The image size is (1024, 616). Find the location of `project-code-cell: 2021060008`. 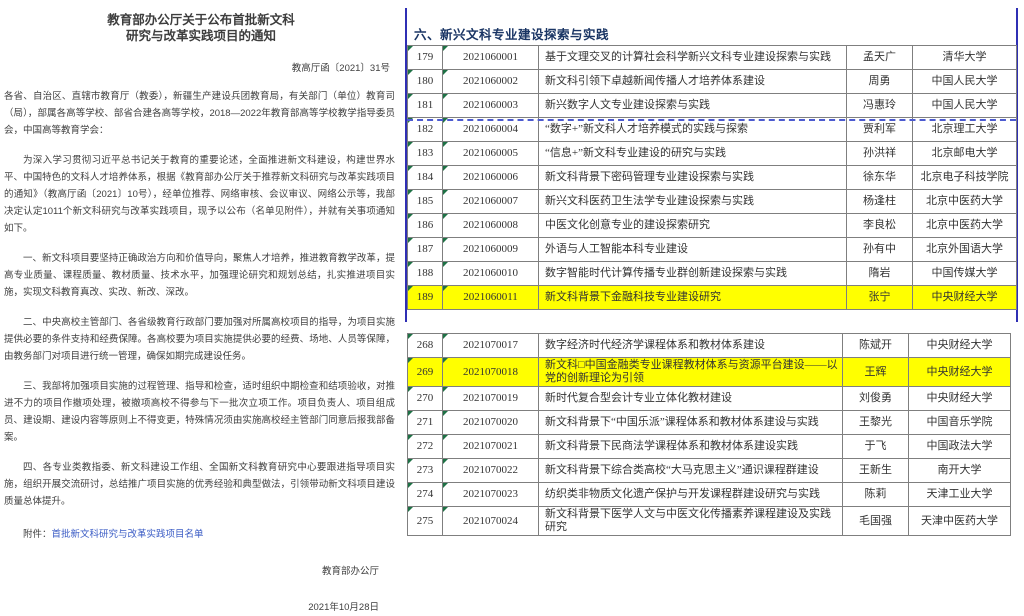

project-code-cell: 2021060008 is located at coordinates (490, 225).